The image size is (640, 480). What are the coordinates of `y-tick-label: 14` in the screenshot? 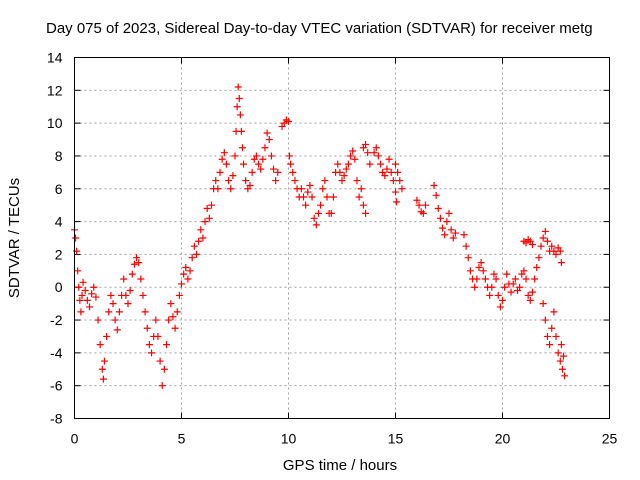 It's located at (55, 58).